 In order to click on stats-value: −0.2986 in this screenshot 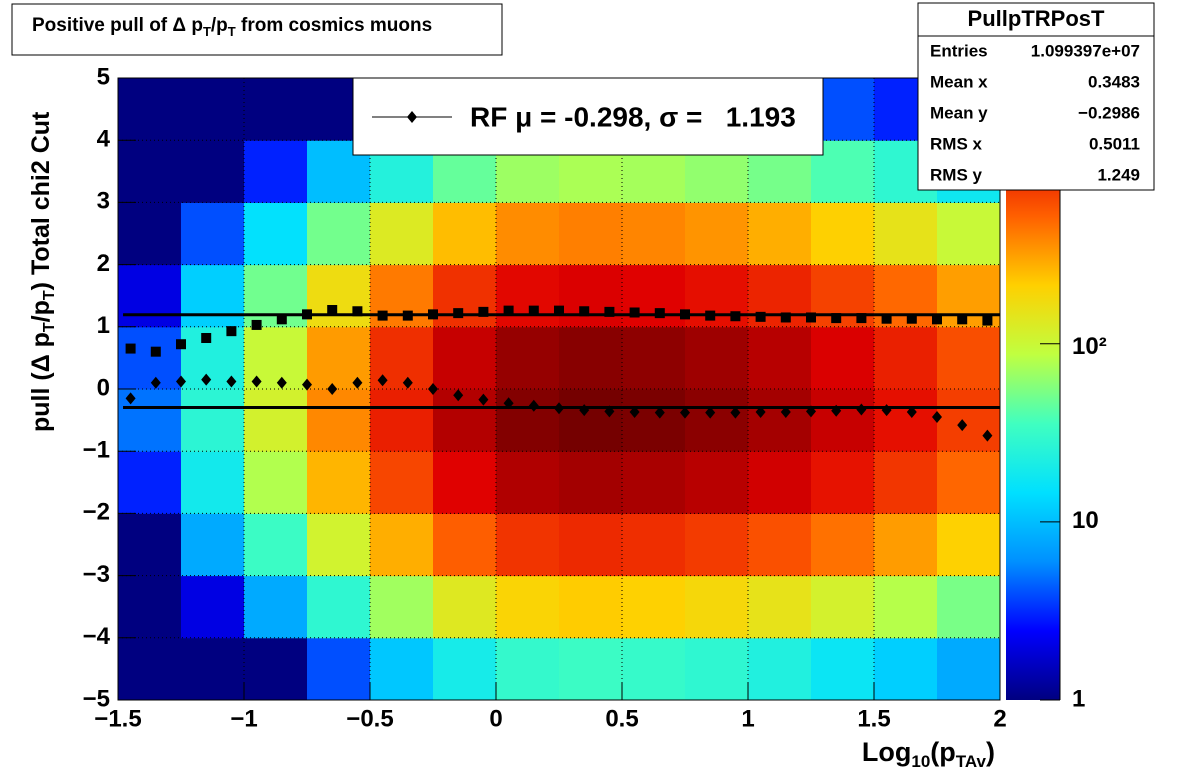, I will do `click(1109, 112)`.